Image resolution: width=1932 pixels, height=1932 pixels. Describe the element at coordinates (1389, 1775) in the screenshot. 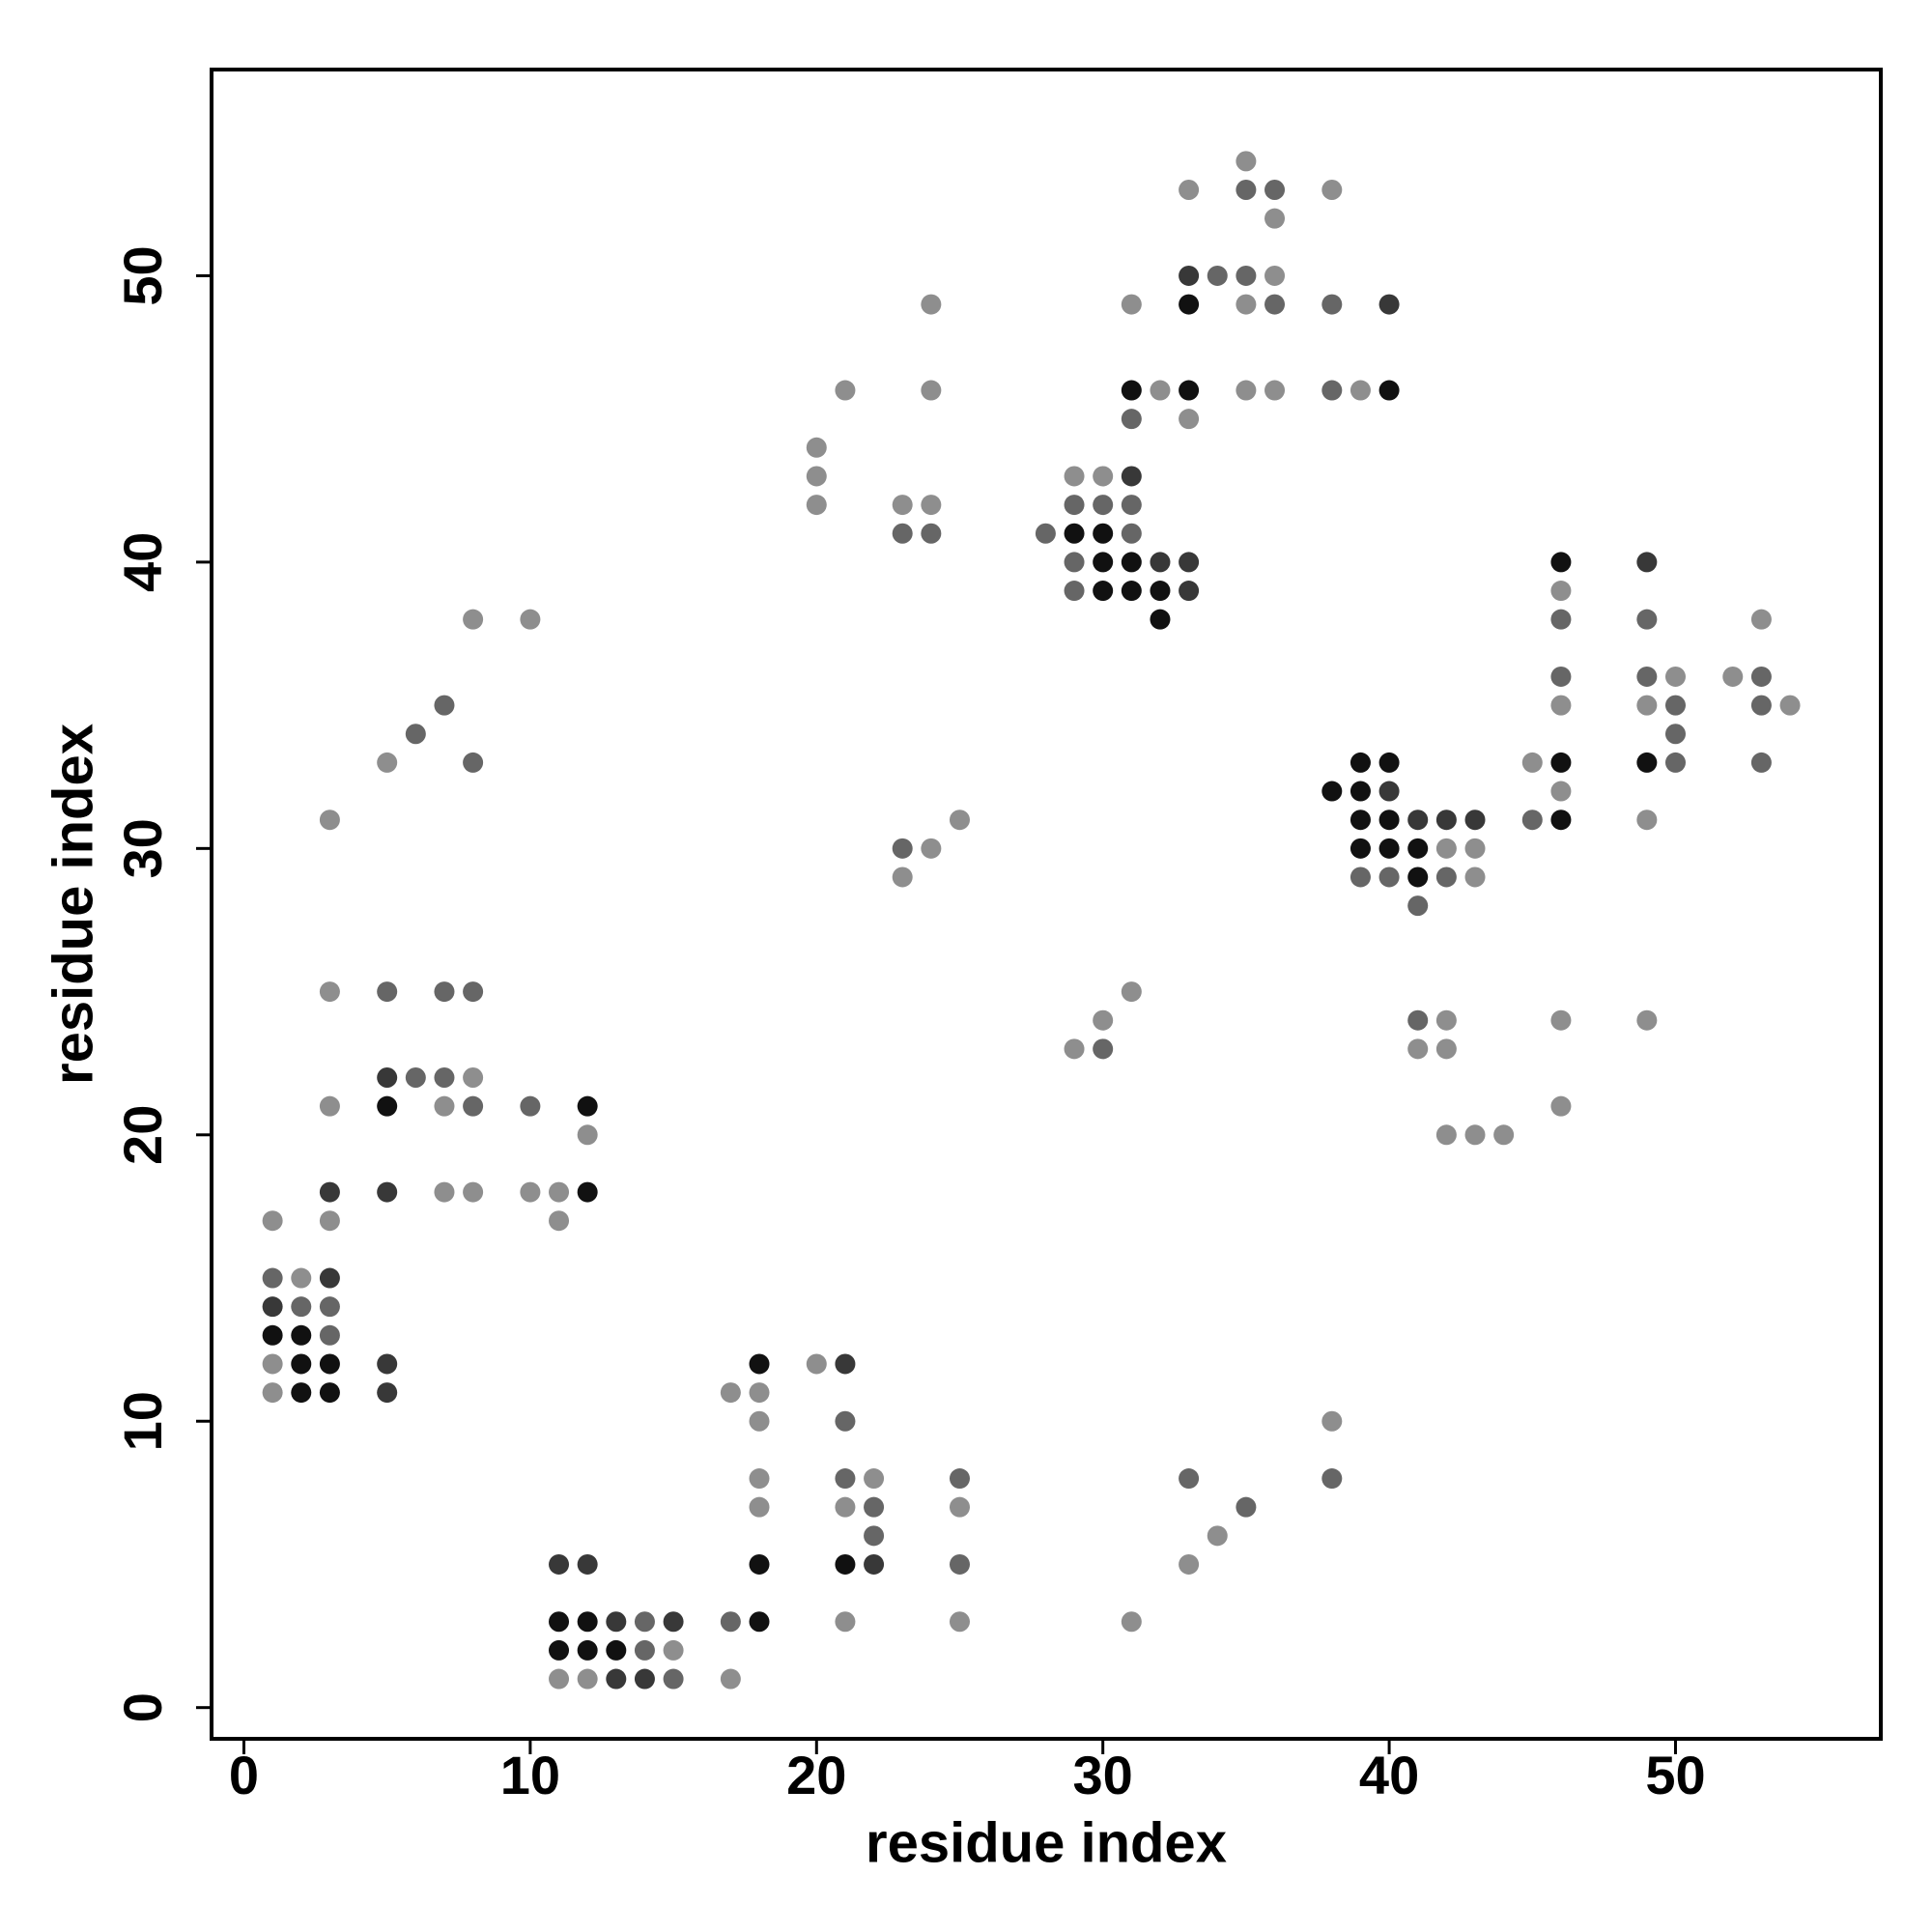

I see `x-tick-label: 40` at that location.